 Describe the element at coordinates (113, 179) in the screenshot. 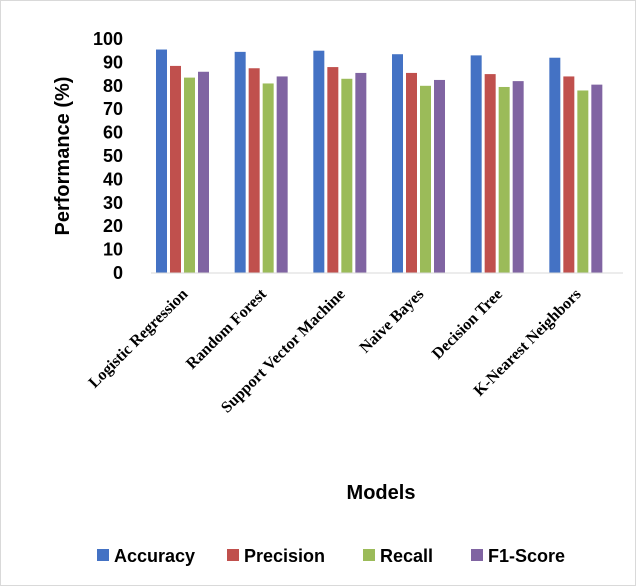

I see `y-tick-label: 40` at that location.